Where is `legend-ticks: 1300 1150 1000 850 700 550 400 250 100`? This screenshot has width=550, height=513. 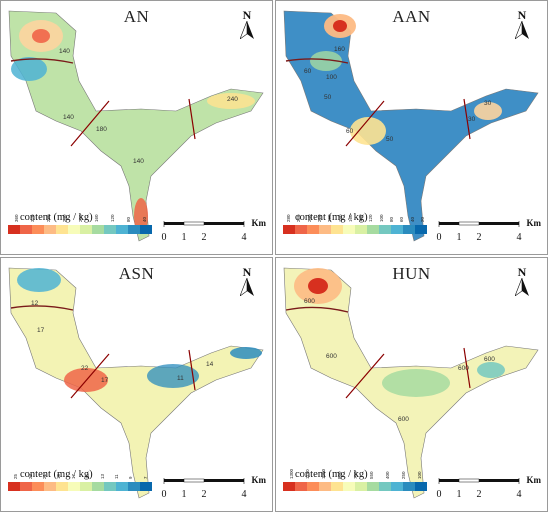
legend-ticks: 1300 1150 1000 850 700 550 400 250 100 is located at coordinates (355, 485).